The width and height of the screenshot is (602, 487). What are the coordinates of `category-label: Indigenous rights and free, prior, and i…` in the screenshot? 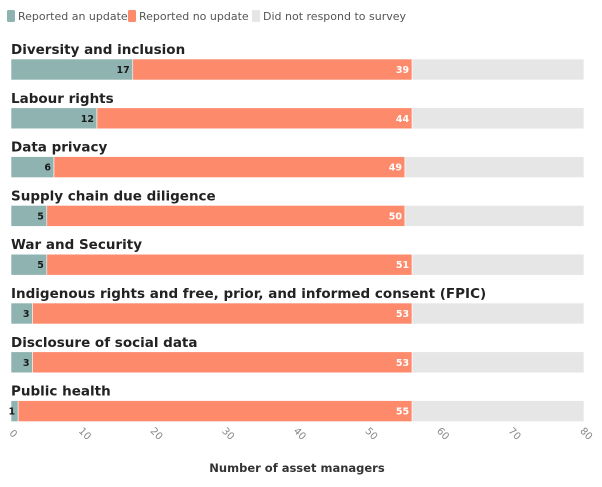 It's located at (248, 294).